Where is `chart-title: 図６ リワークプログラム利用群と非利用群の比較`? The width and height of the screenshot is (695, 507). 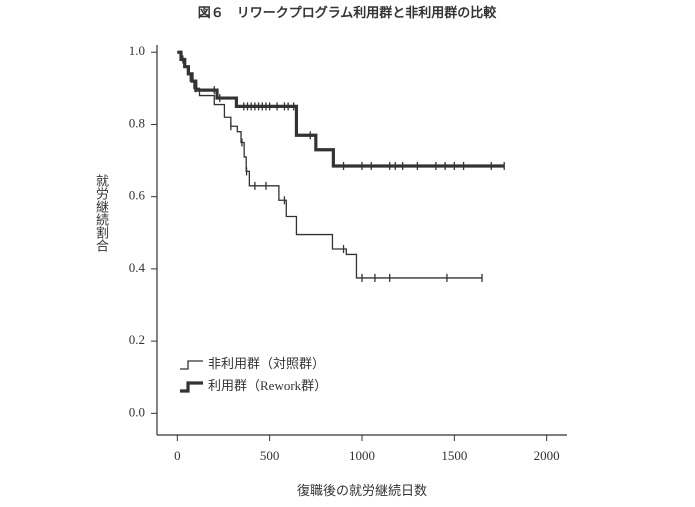 chart-title: 図６ リワークプログラム利用群と非利用群の比較 is located at coordinates (348, 12).